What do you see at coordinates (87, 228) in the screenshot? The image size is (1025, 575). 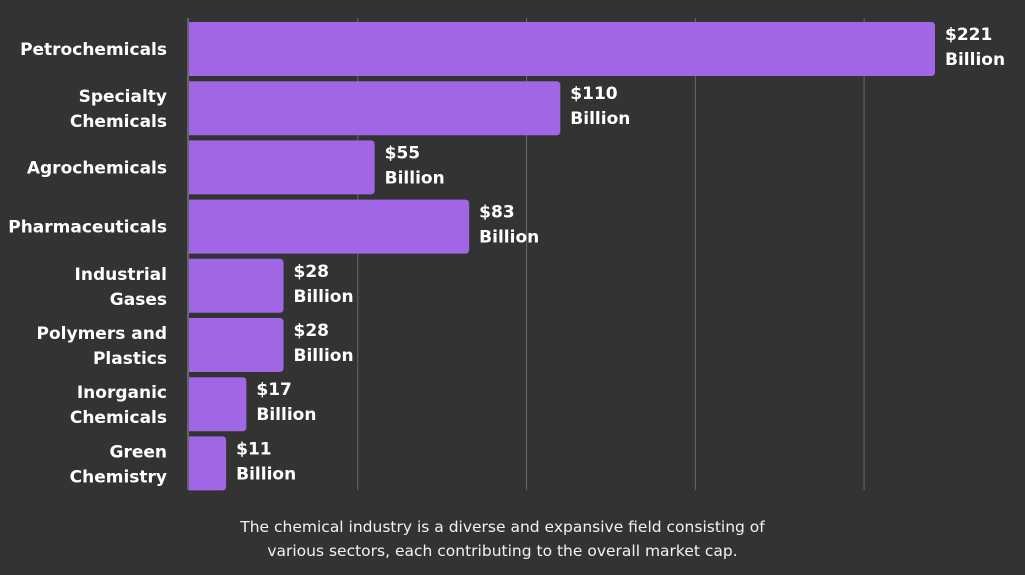 I see `category-label: Pharmaceuticals` at bounding box center [87, 228].